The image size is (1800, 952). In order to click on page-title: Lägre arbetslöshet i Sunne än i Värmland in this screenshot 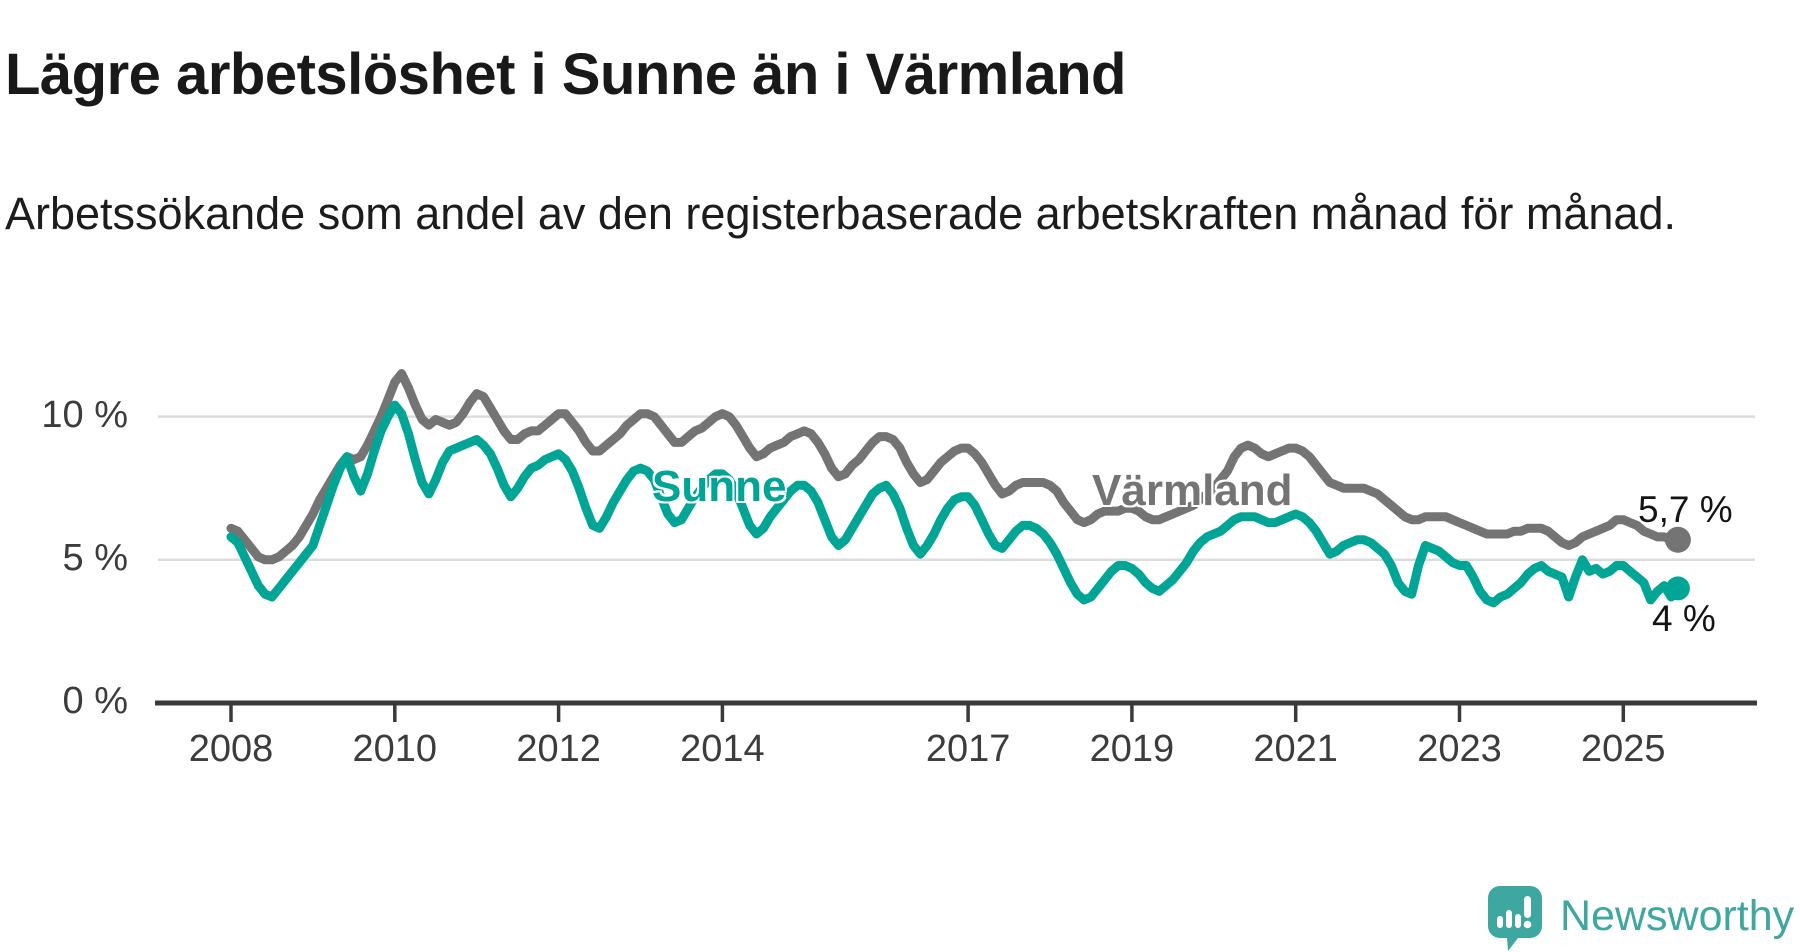, I will do `click(565, 74)`.